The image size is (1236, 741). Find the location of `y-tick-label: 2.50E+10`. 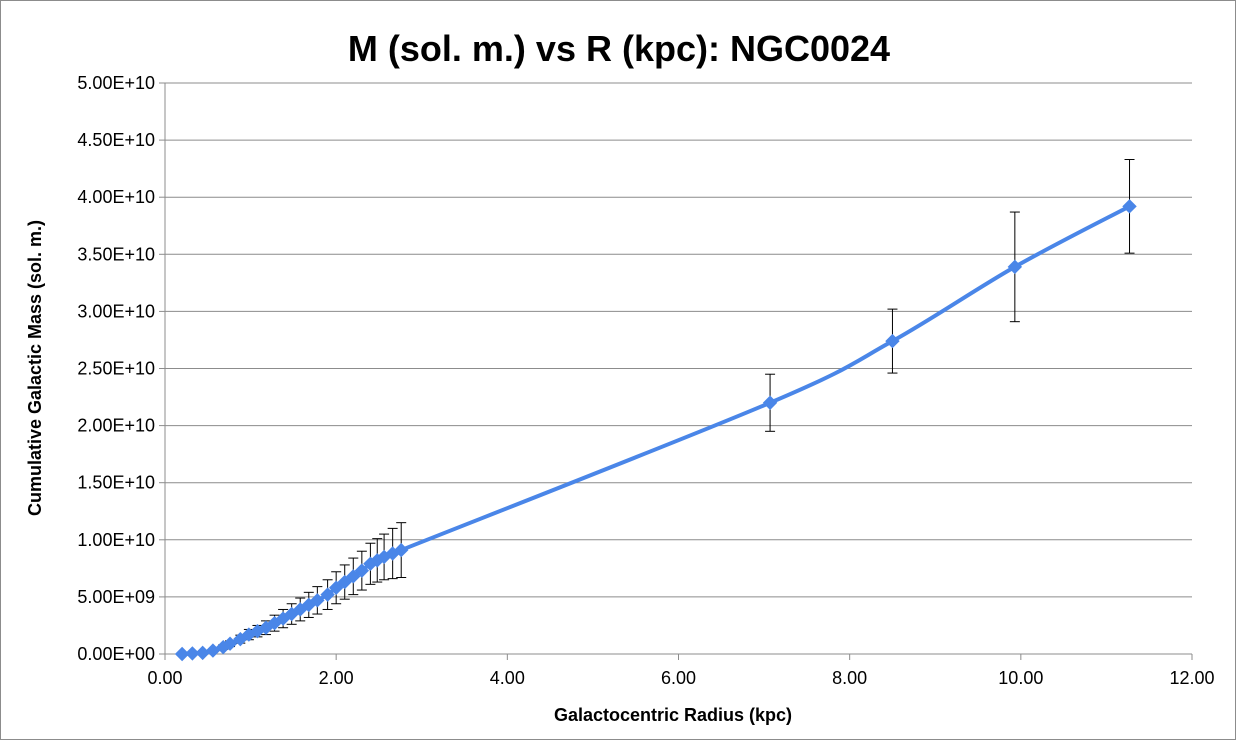

y-tick-label: 2.50E+10 is located at coordinates (116, 369).